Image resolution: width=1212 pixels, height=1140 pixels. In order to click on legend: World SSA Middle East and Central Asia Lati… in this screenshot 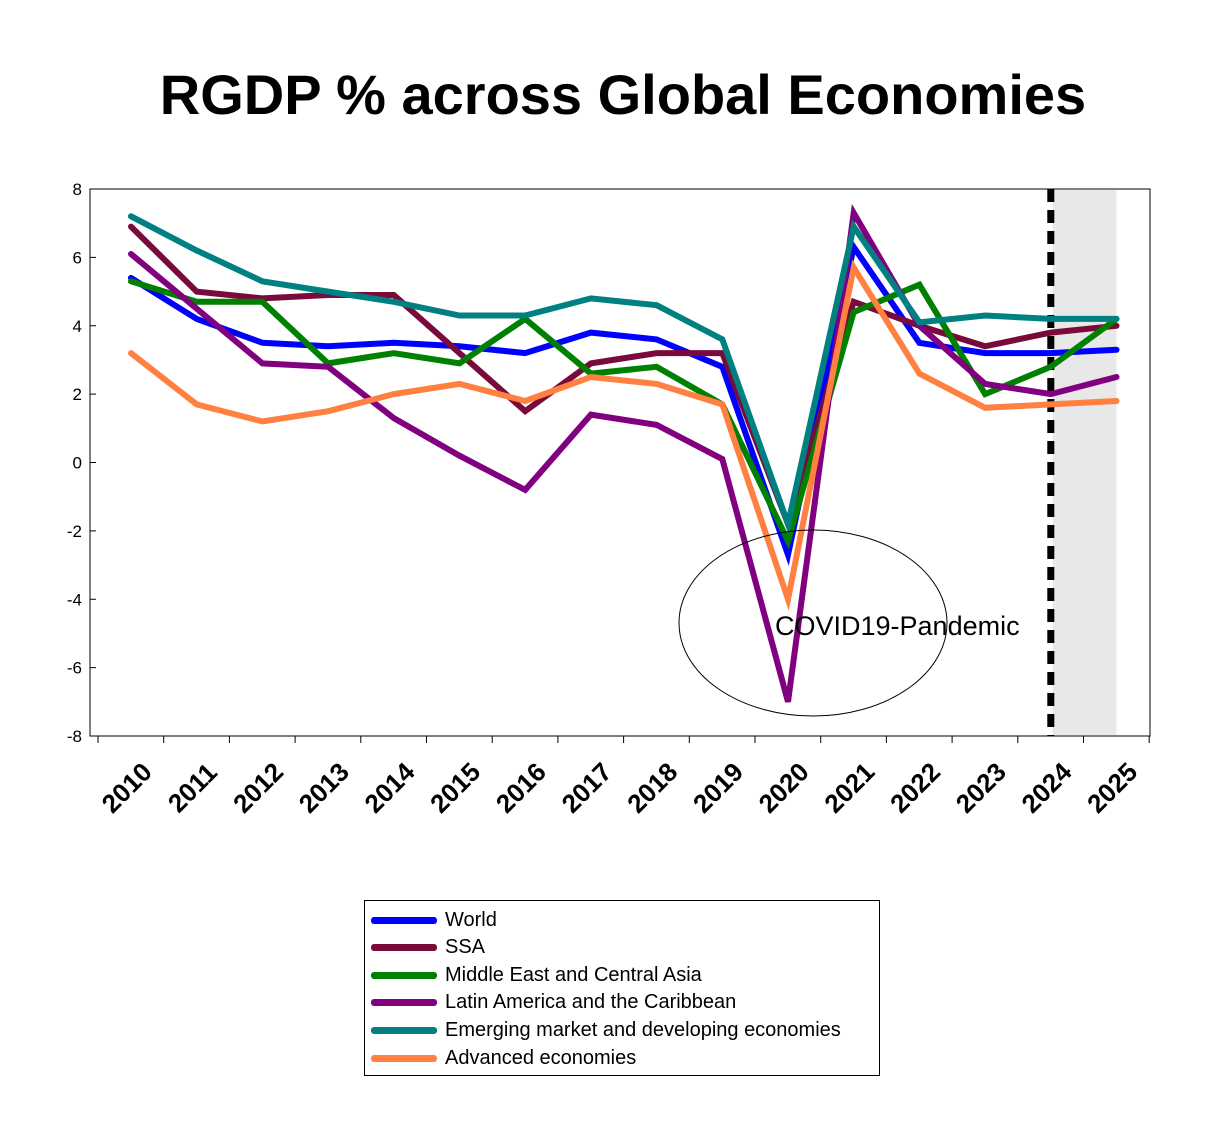, I will do `click(622, 988)`.